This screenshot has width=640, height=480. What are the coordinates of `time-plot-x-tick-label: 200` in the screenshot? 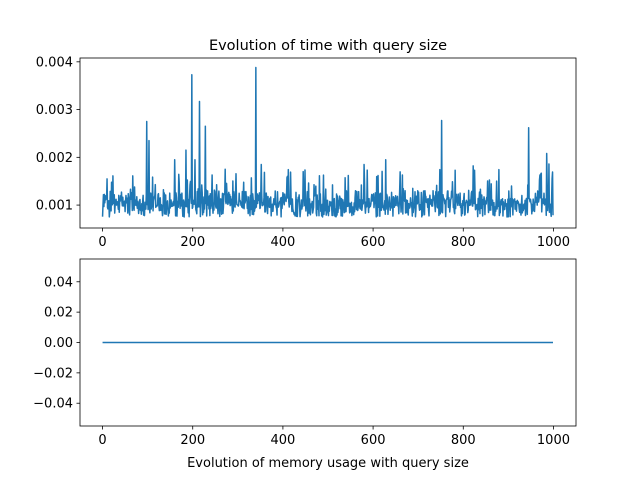 It's located at (192, 242).